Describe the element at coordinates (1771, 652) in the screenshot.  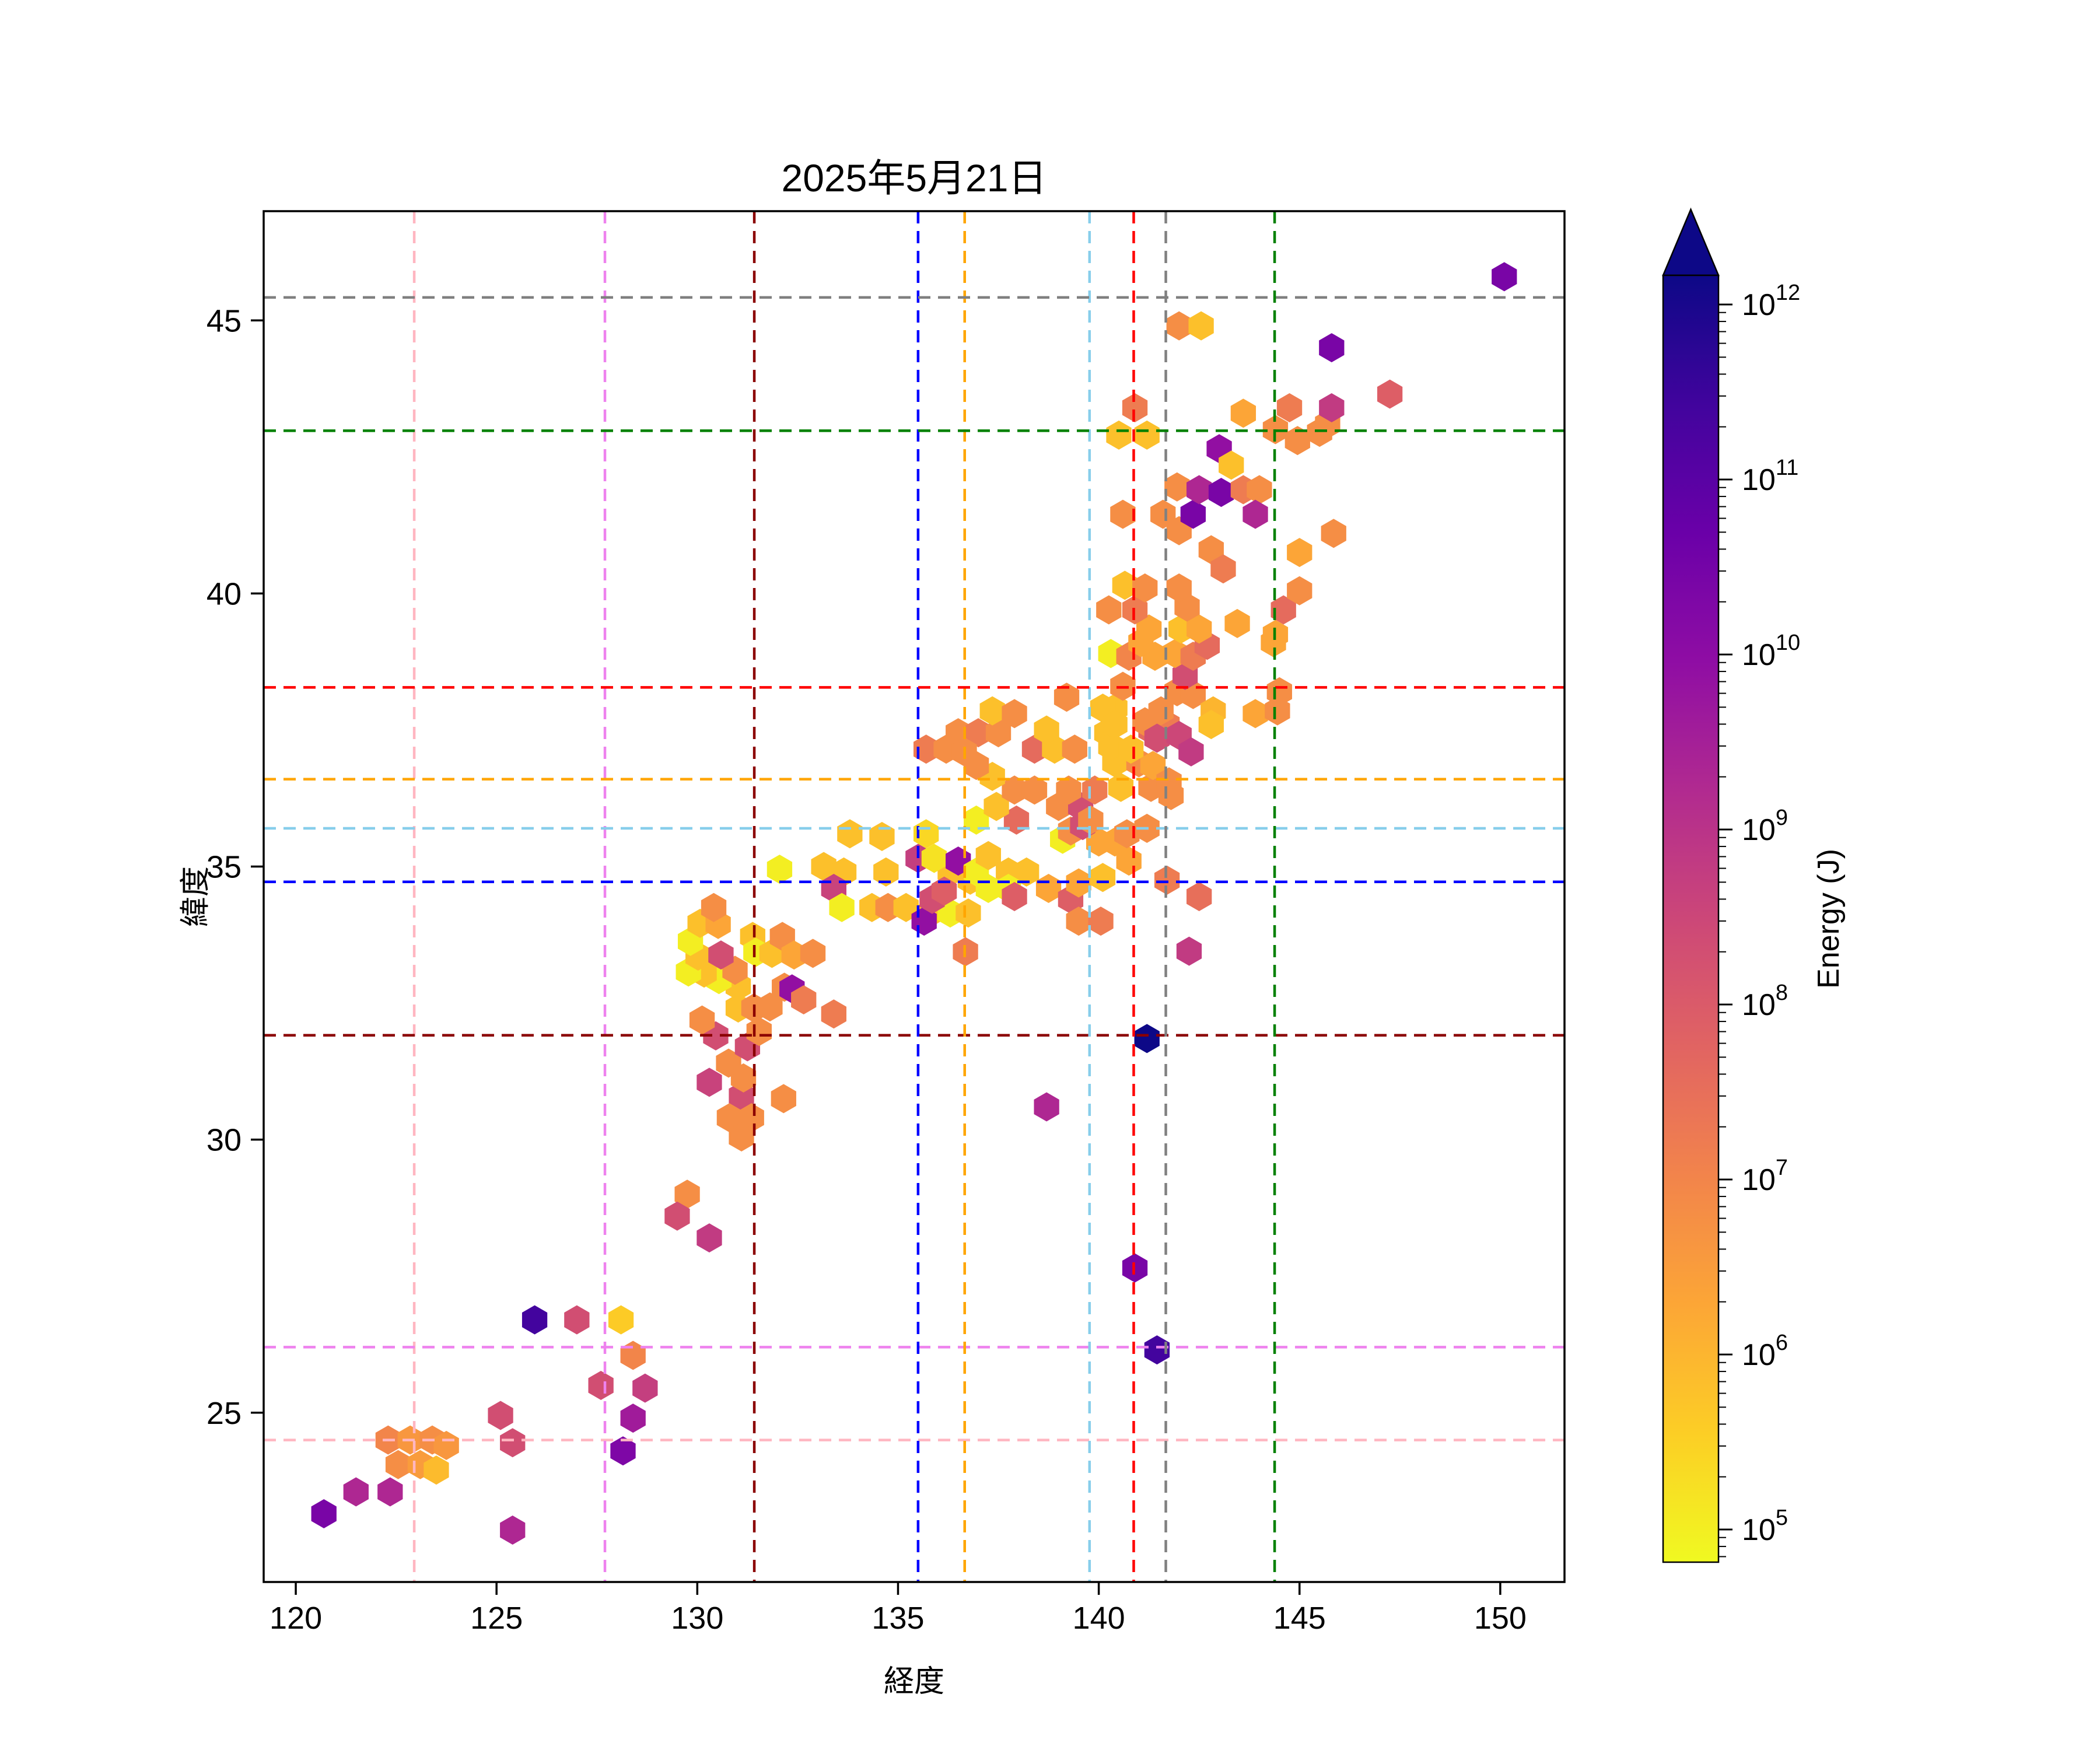
I see `colorbar-tick-label: 10¹⁰` at that location.